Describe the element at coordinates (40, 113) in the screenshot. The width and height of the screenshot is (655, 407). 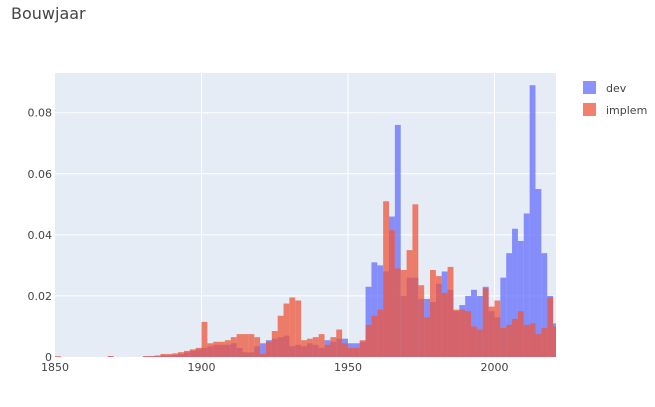
I see `y-tick-label: 0.08` at that location.